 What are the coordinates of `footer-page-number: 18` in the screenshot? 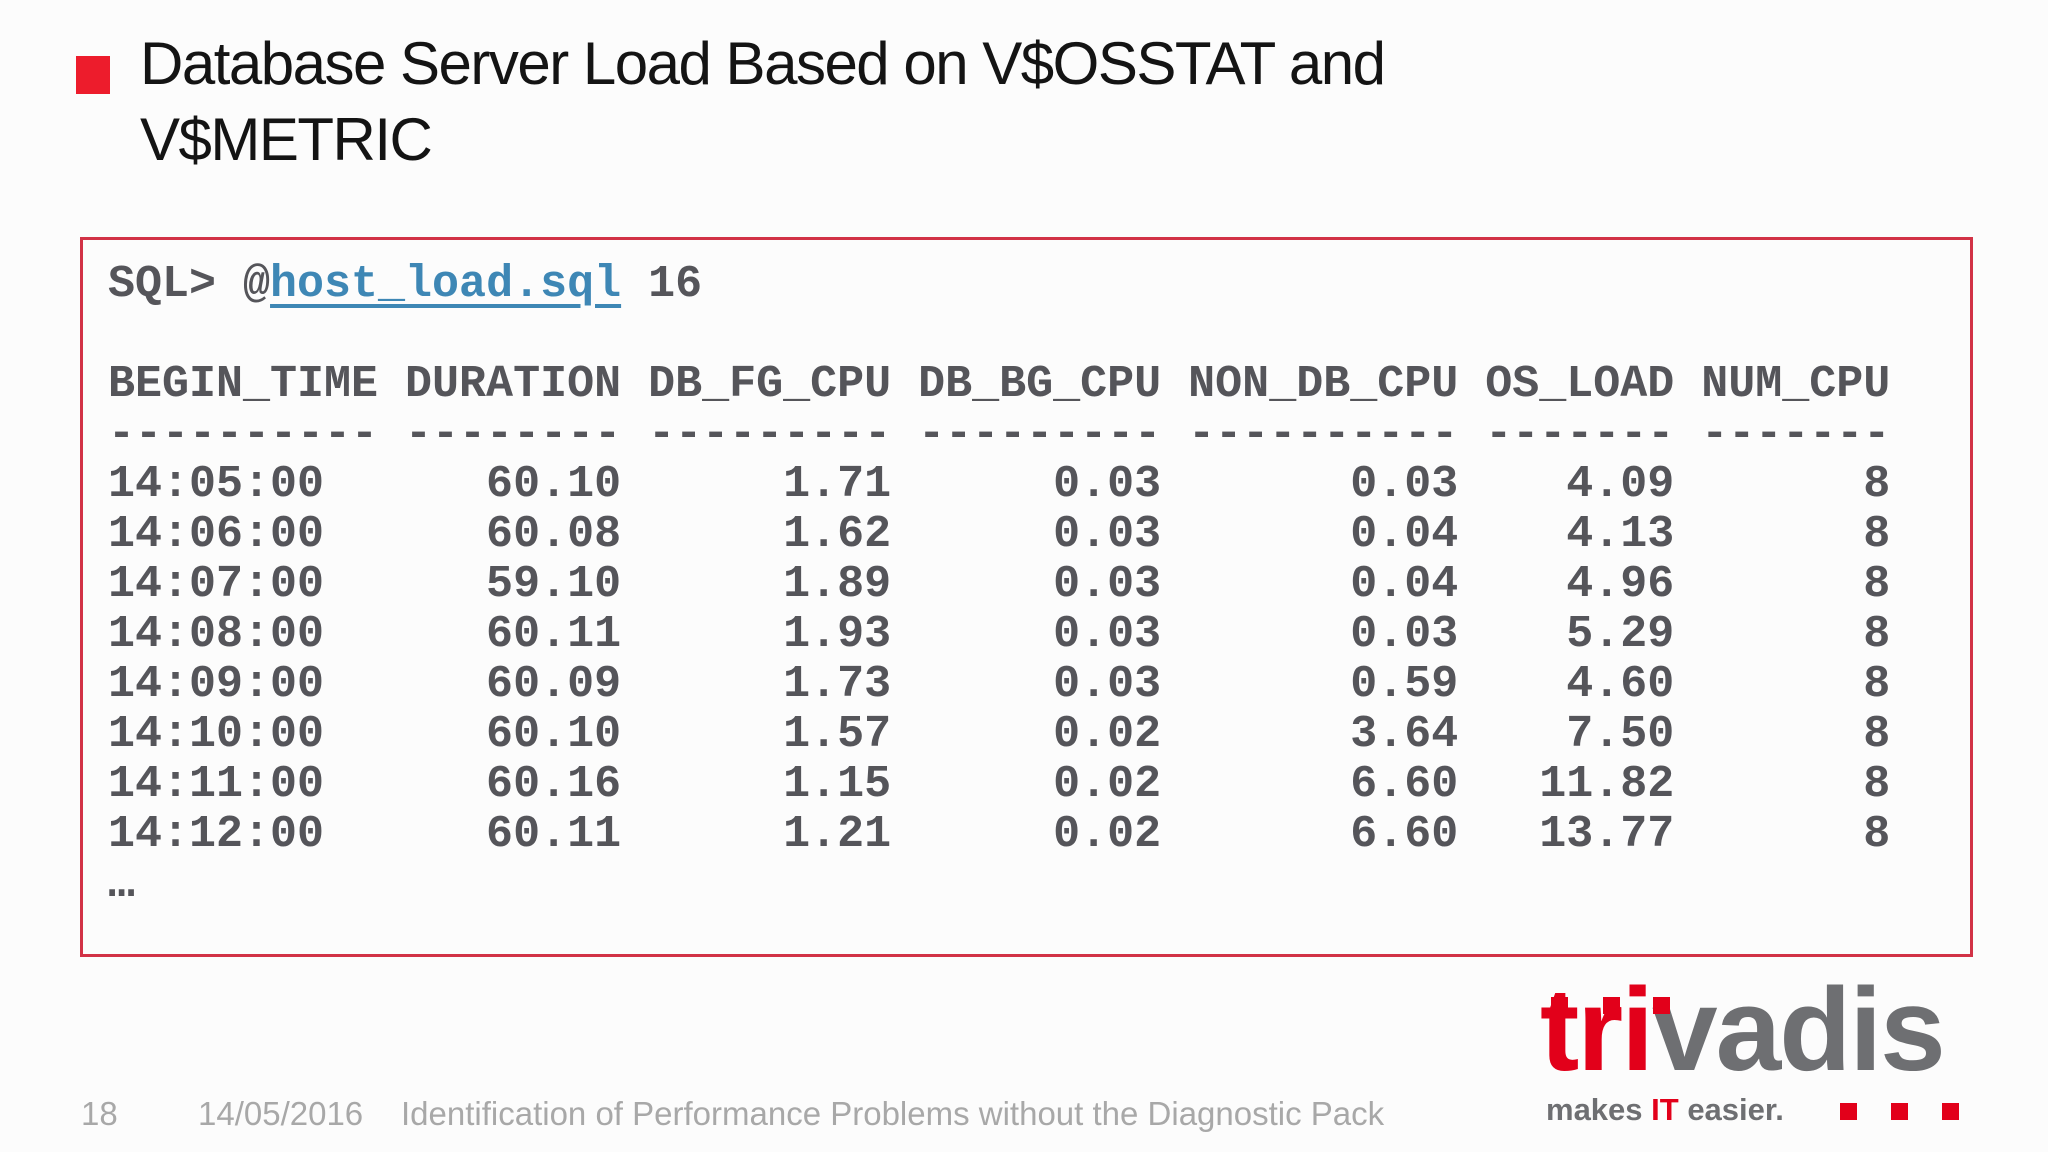 It's located at (99, 1113).